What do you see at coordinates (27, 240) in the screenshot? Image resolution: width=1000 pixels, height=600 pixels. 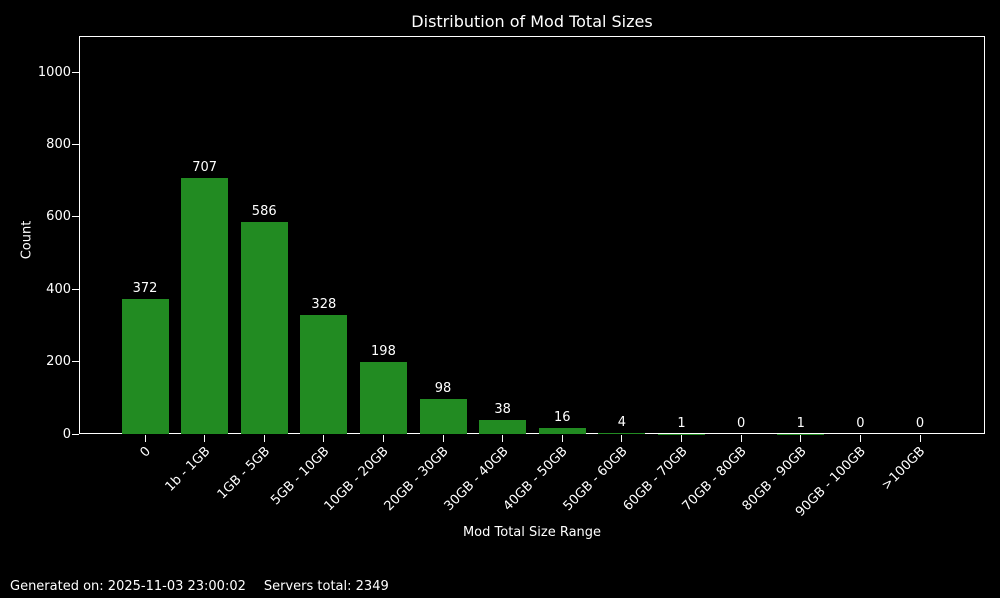 I see `y-axis-label: Count` at bounding box center [27, 240].